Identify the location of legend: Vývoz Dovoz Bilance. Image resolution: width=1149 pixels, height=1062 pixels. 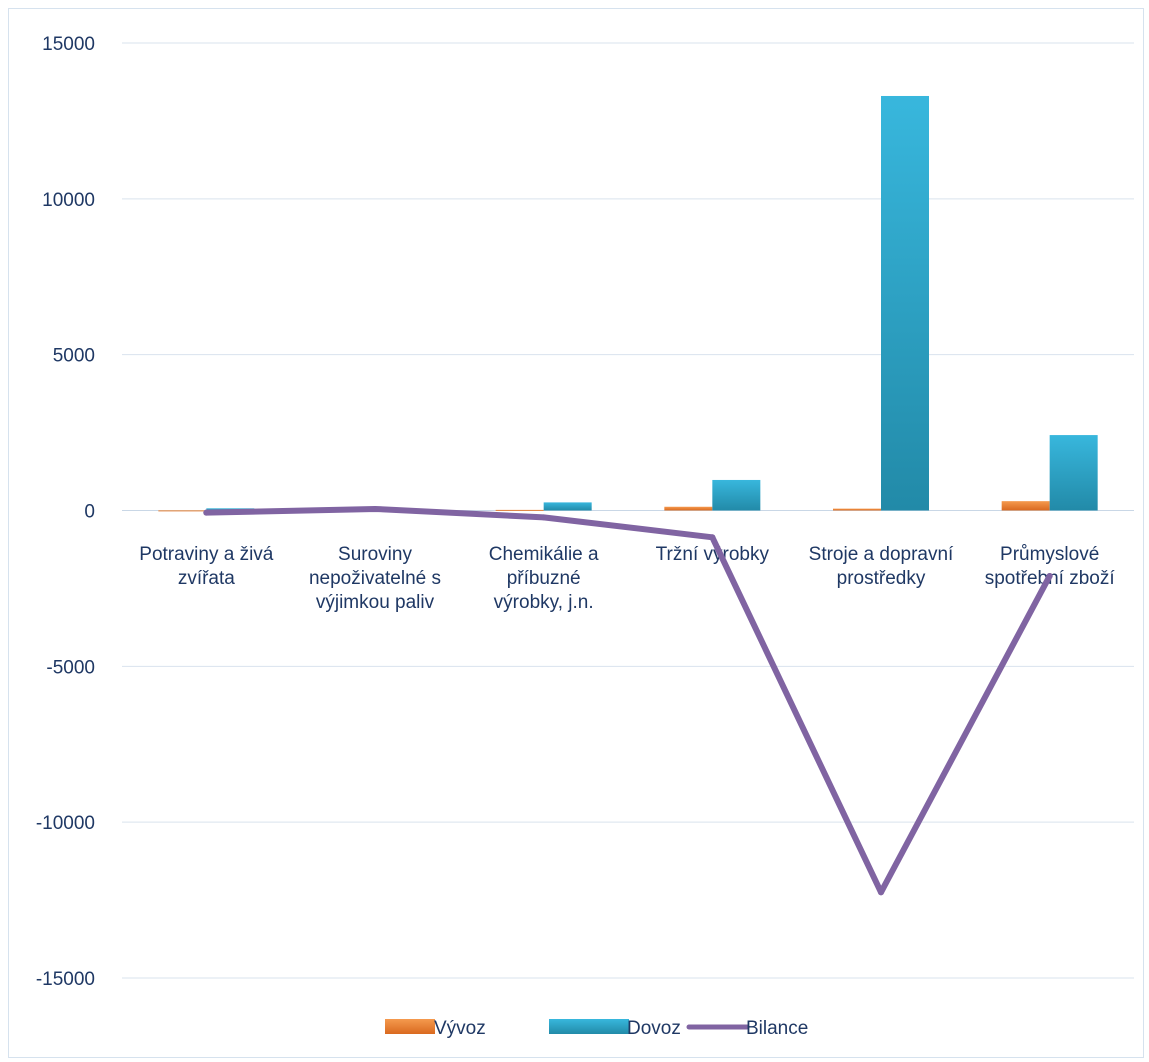
(596, 1028).